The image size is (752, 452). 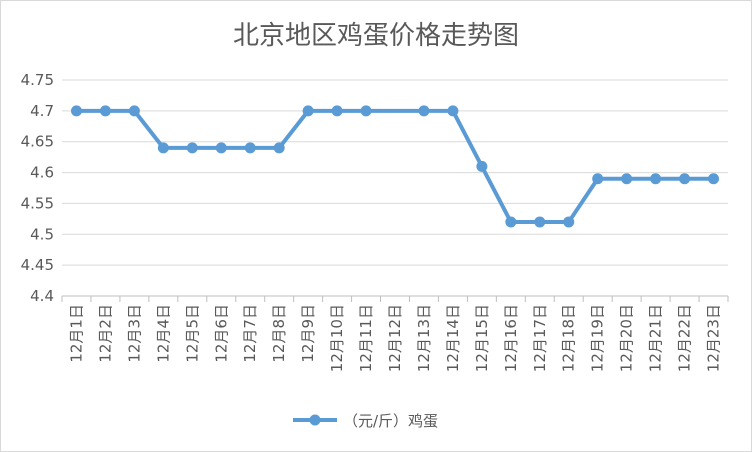 What do you see at coordinates (395, 338) in the screenshot?
I see `x-tick-label: 12月12日` at bounding box center [395, 338].